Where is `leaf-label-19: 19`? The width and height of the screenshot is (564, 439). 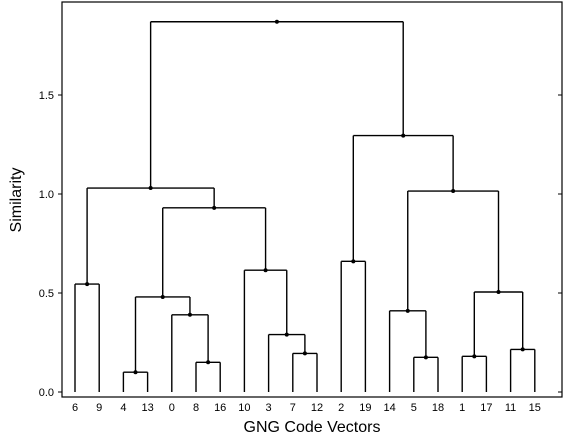
leaf-label-19: 19 is located at coordinates (365, 408).